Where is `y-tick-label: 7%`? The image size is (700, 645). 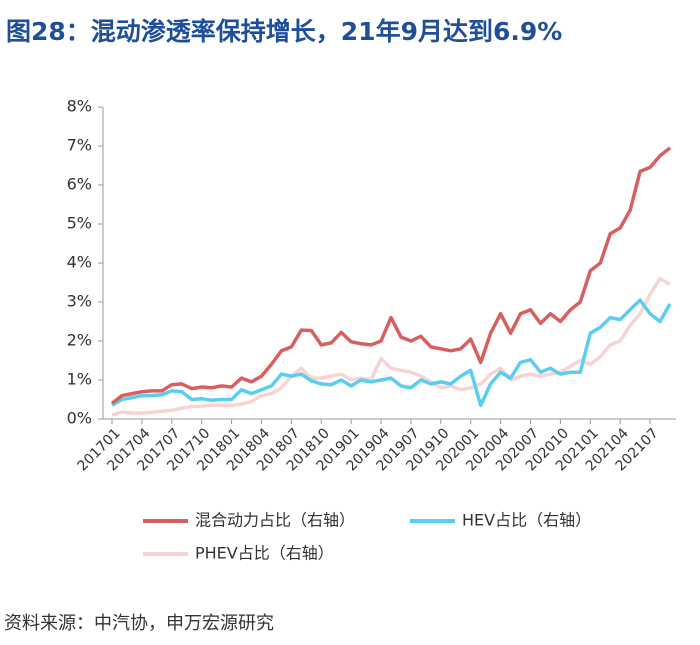 y-tick-label: 7% is located at coordinates (79, 145).